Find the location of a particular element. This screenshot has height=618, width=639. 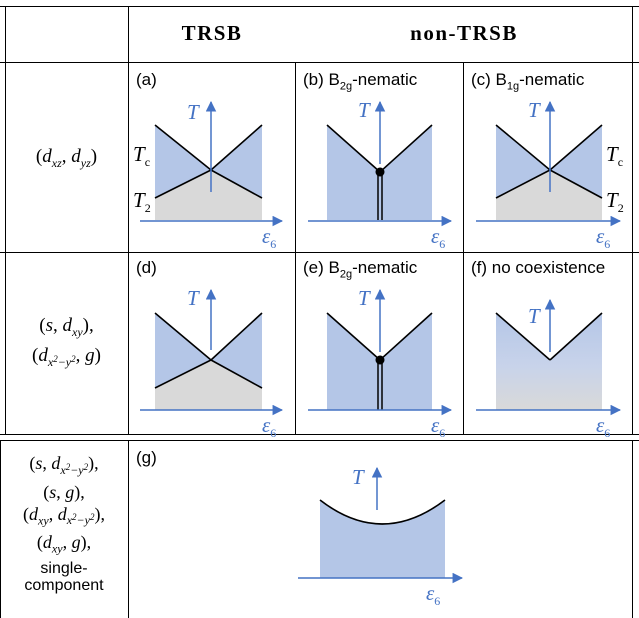

header-trsb: TRSB is located at coordinates (212, 33).